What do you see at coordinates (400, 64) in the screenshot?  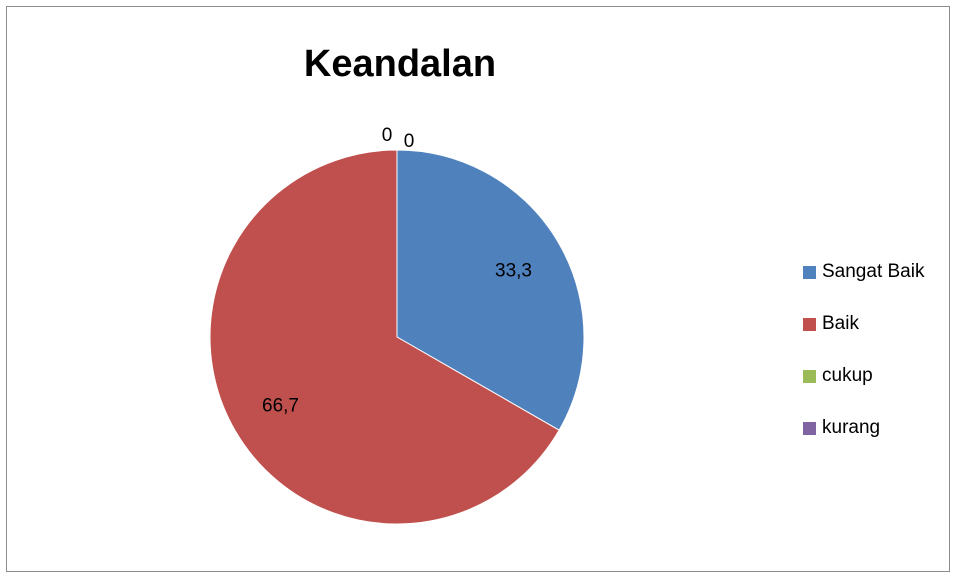 I see `chart-title: Keandalan` at bounding box center [400, 64].